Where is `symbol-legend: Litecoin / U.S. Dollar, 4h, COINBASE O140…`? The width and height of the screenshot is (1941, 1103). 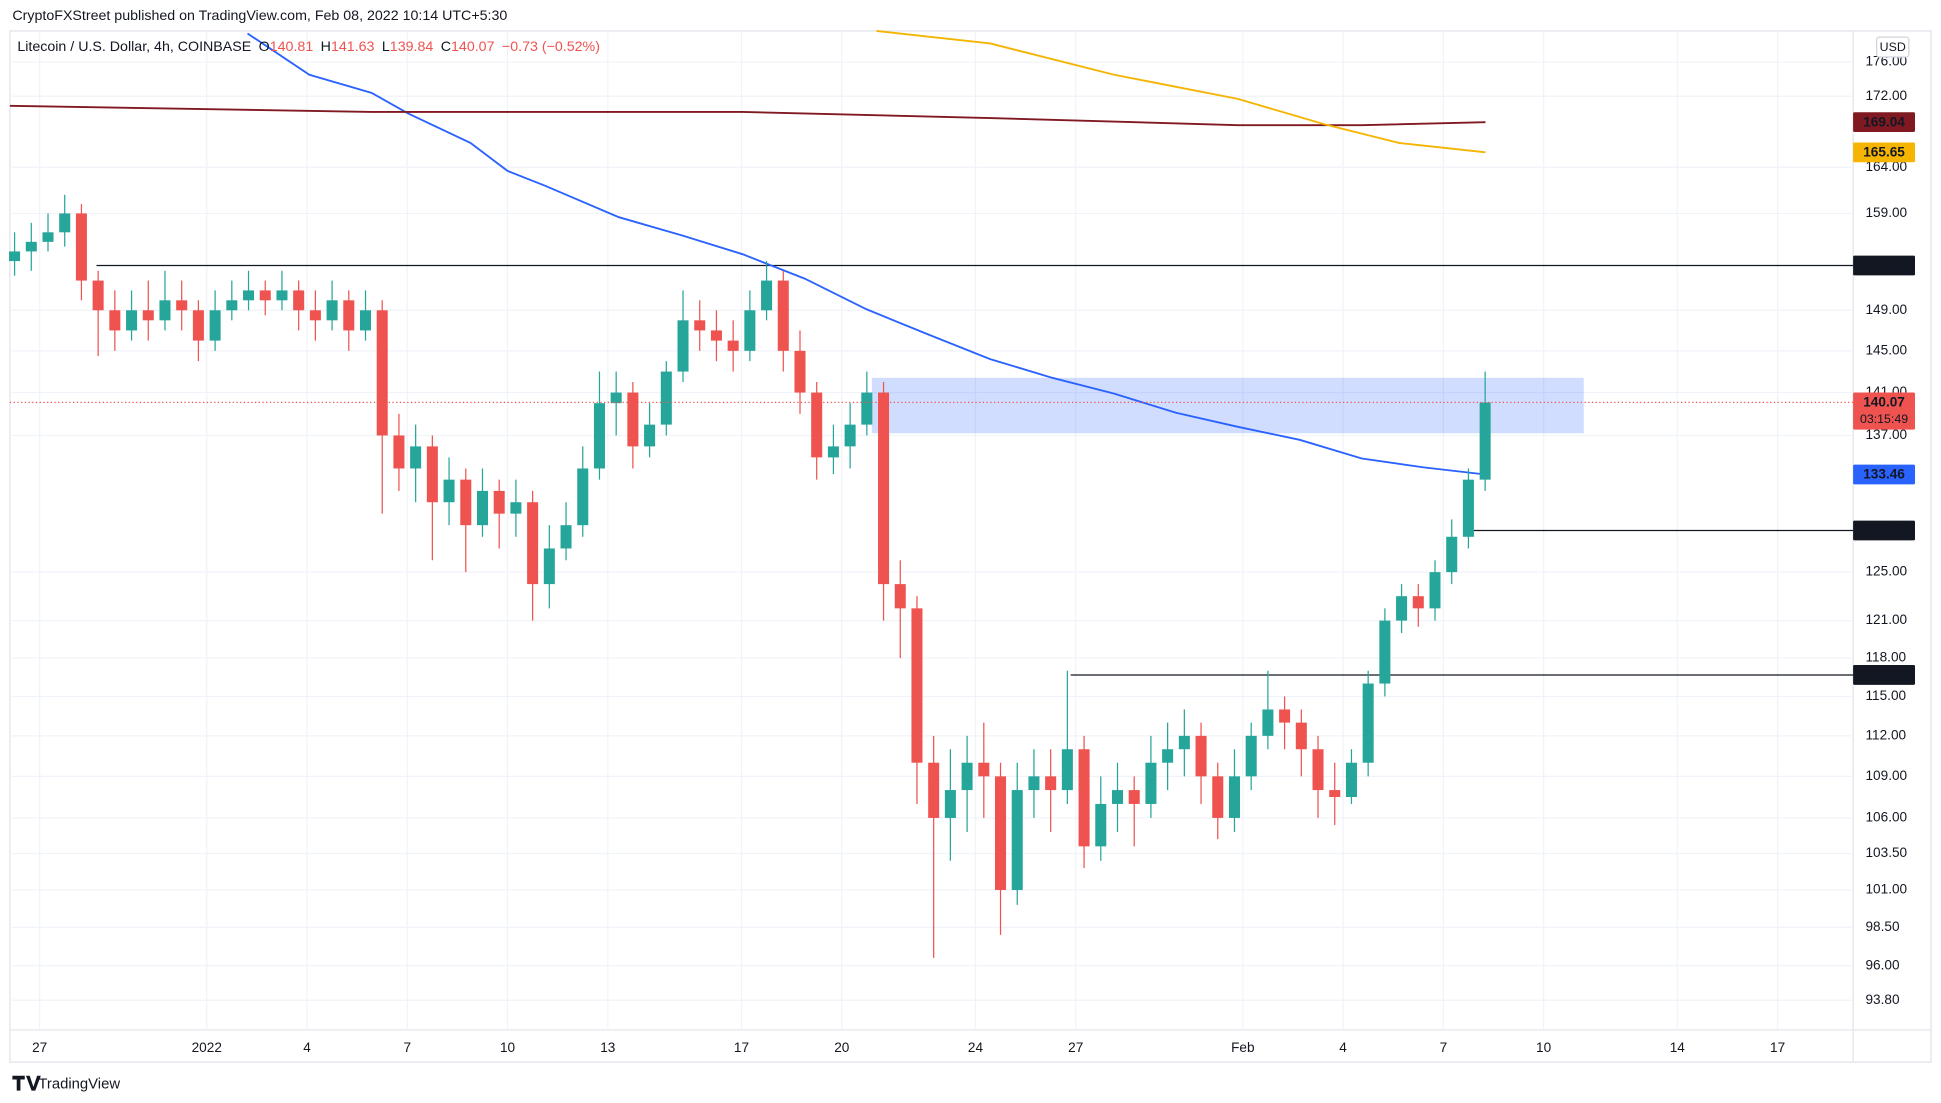 symbol-legend: Litecoin / U.S. Dollar, 4h, COINBASE O140… is located at coordinates (308, 47).